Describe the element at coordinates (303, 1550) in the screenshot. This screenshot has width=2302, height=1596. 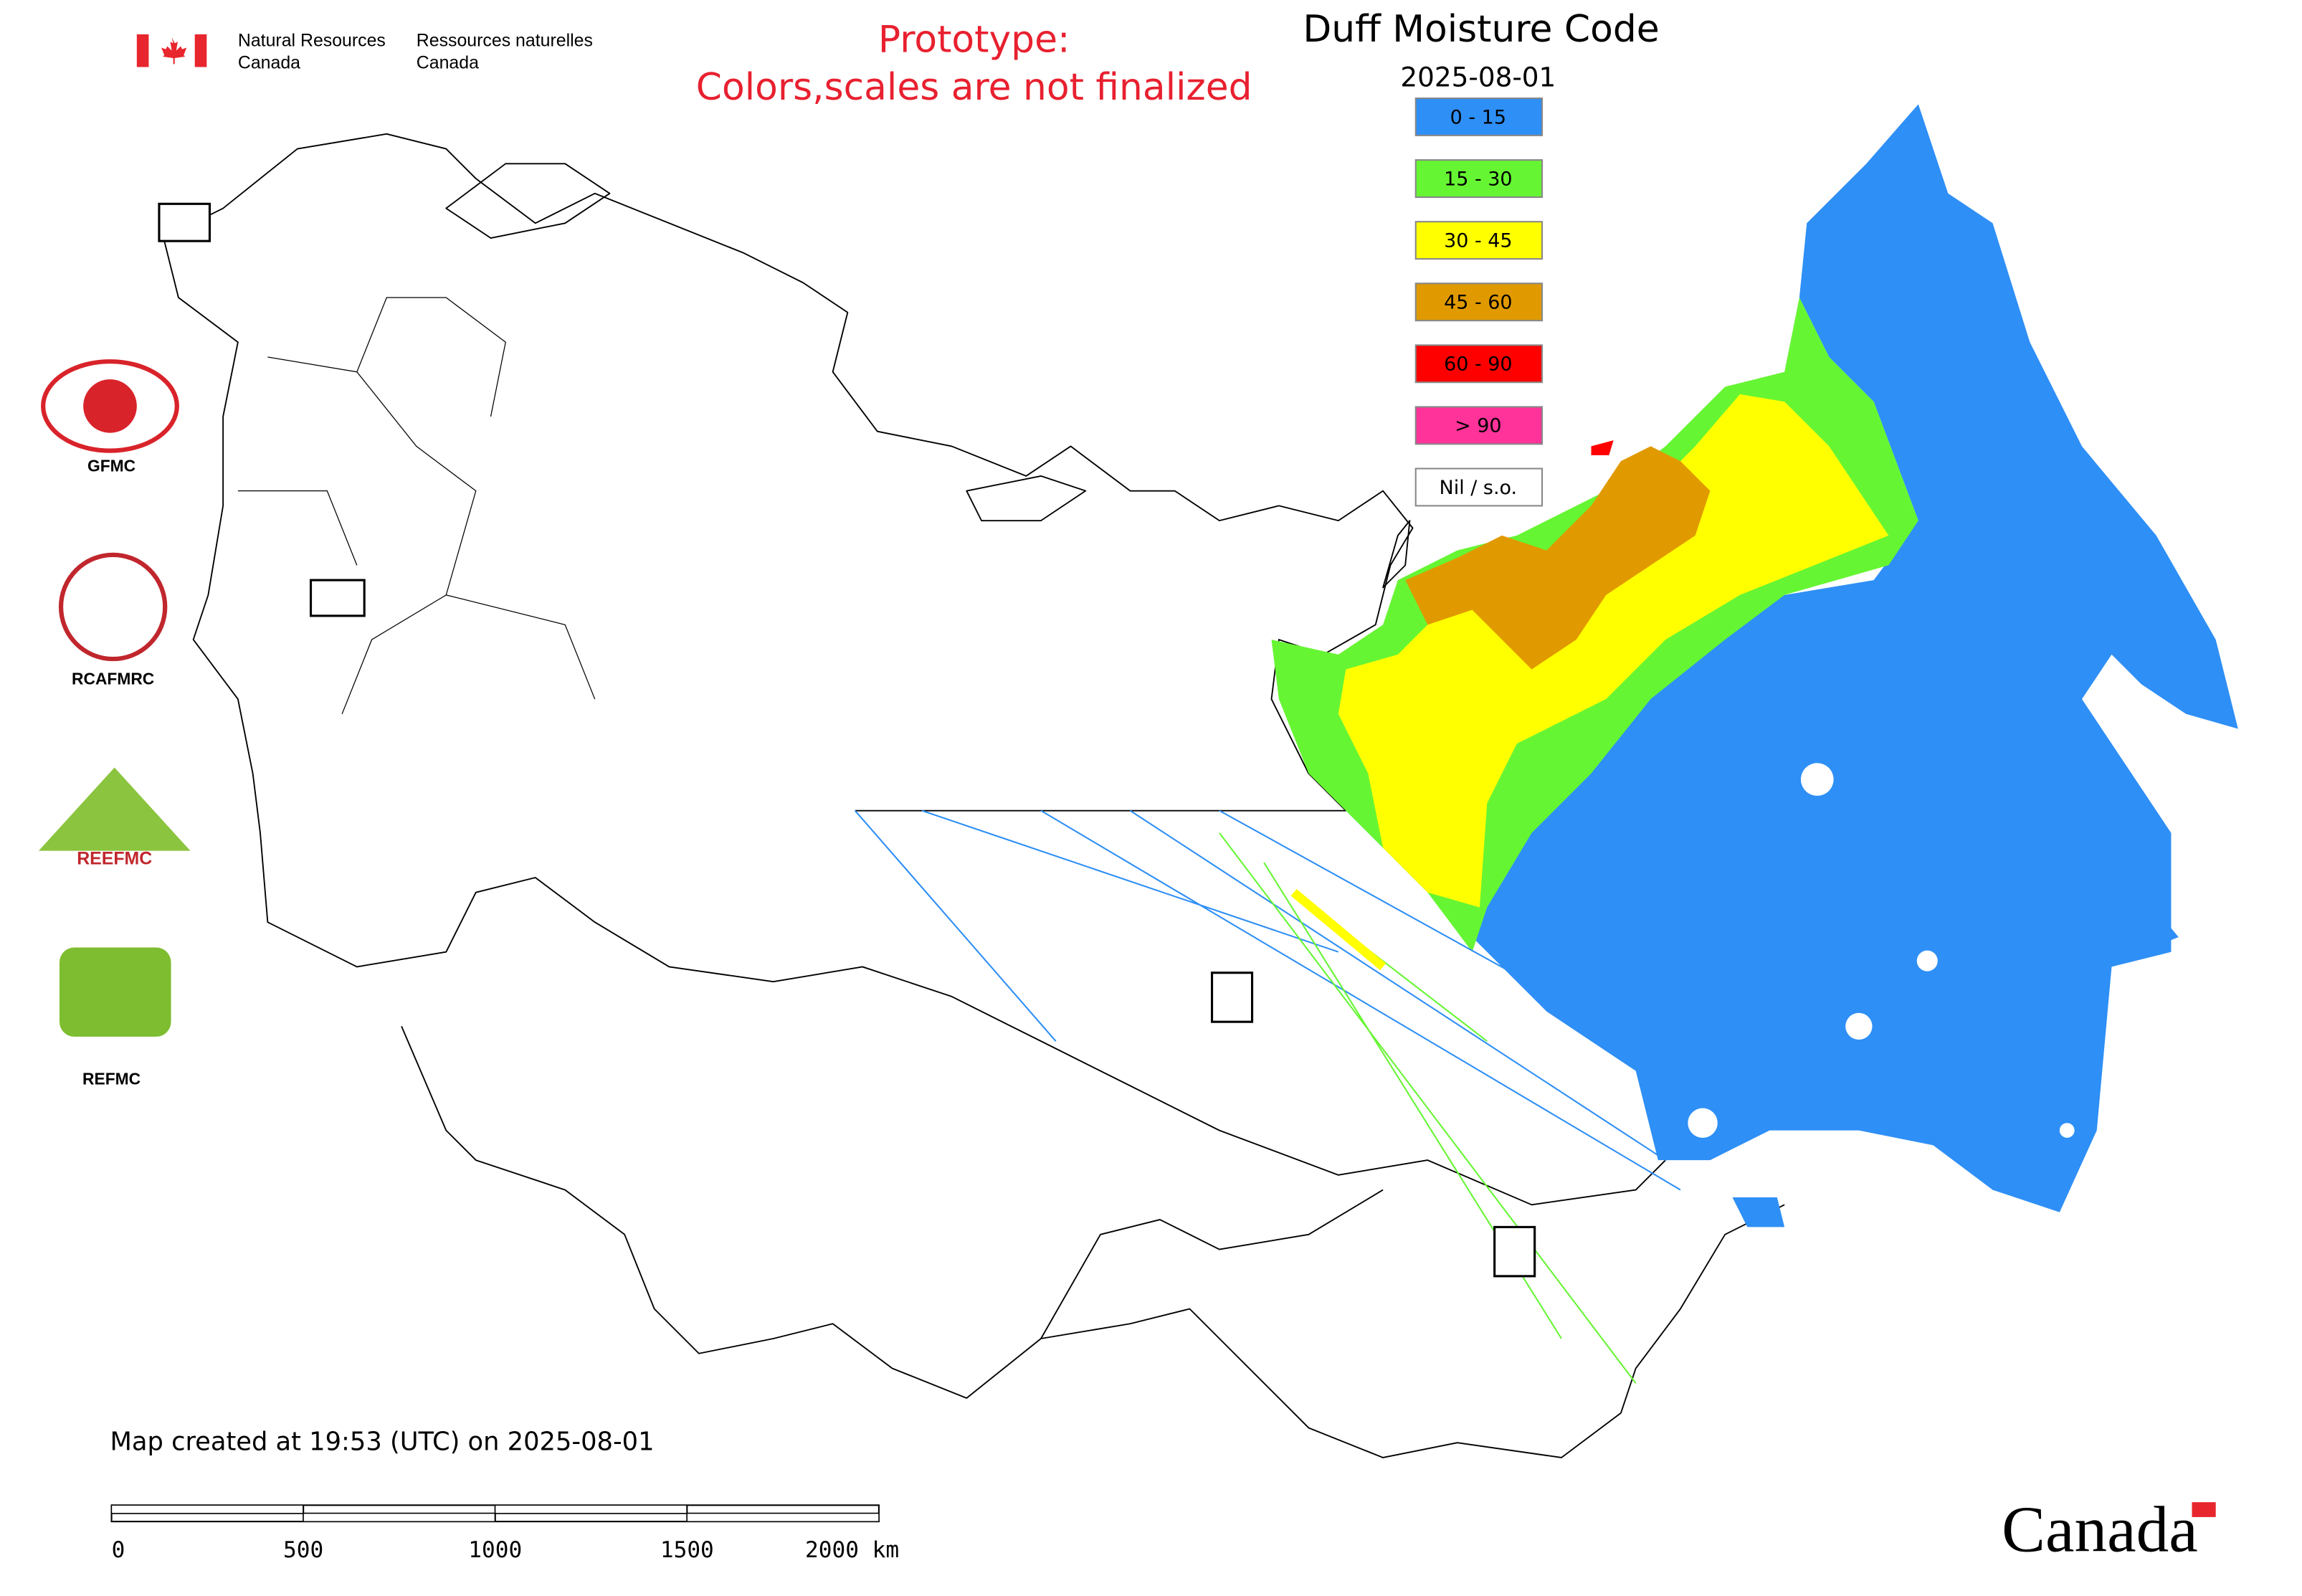
I see `scale-label: 500` at that location.